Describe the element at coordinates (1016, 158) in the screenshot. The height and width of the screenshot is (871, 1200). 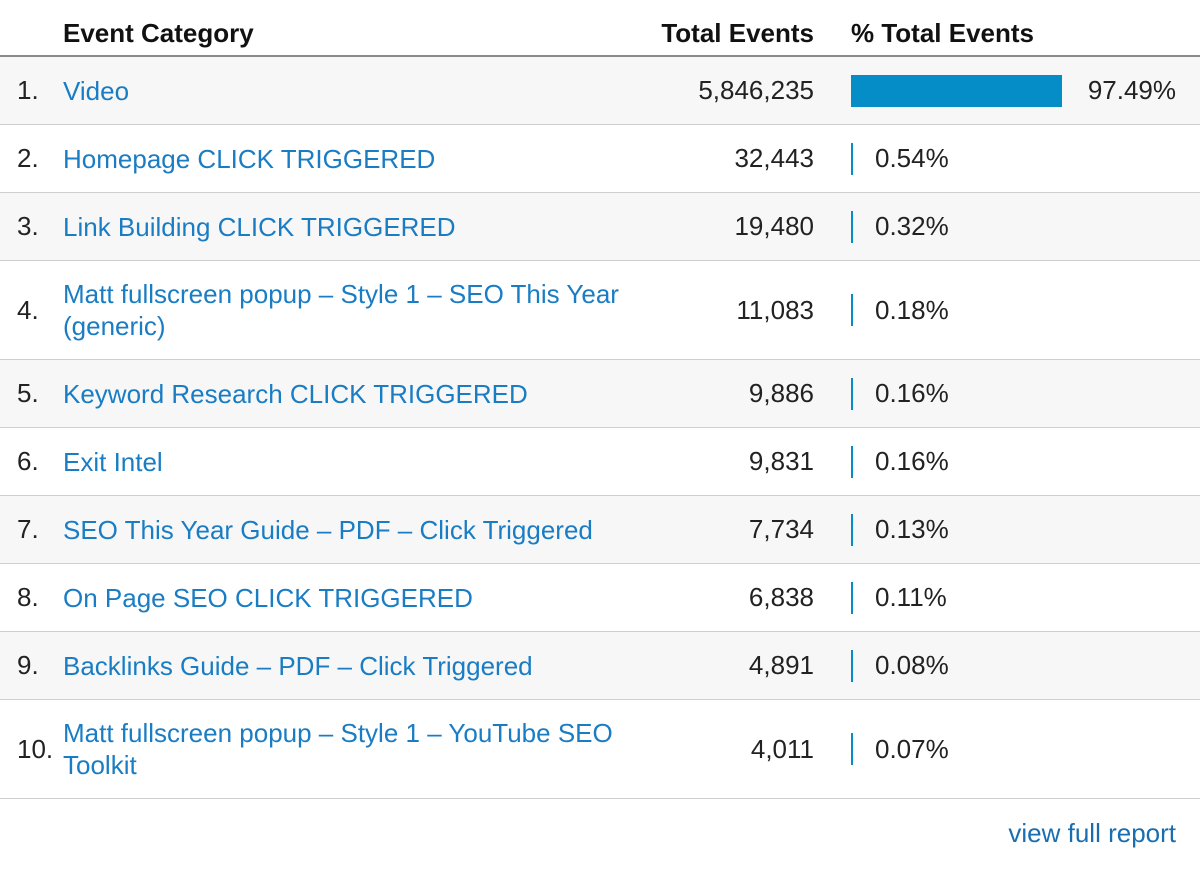
I see `pct-bar-cell: 0.54%` at that location.